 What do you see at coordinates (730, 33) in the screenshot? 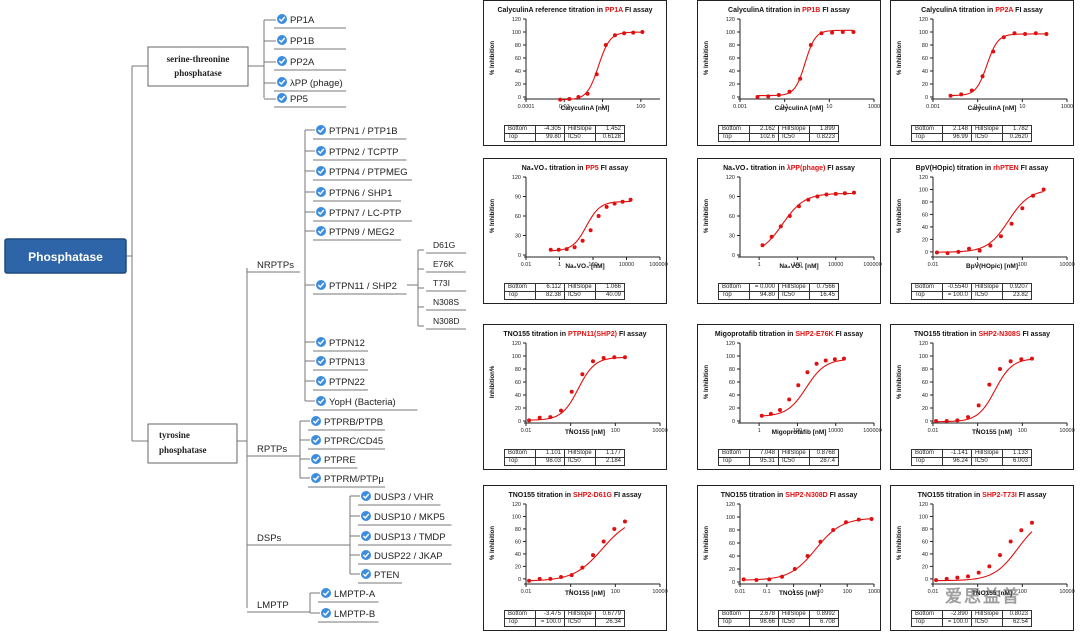
I see `y-tick-label: 100` at bounding box center [730, 33].